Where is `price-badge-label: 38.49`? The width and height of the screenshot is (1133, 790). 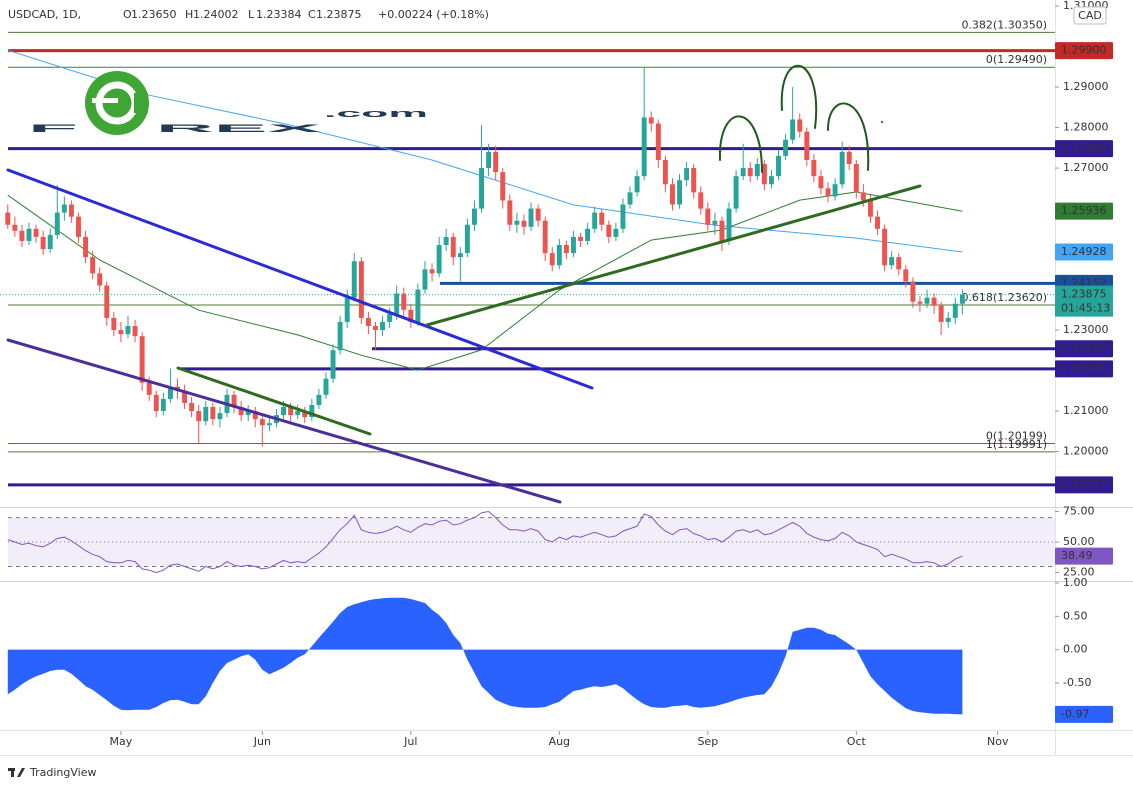 price-badge-label: 38.49 is located at coordinates (1077, 555).